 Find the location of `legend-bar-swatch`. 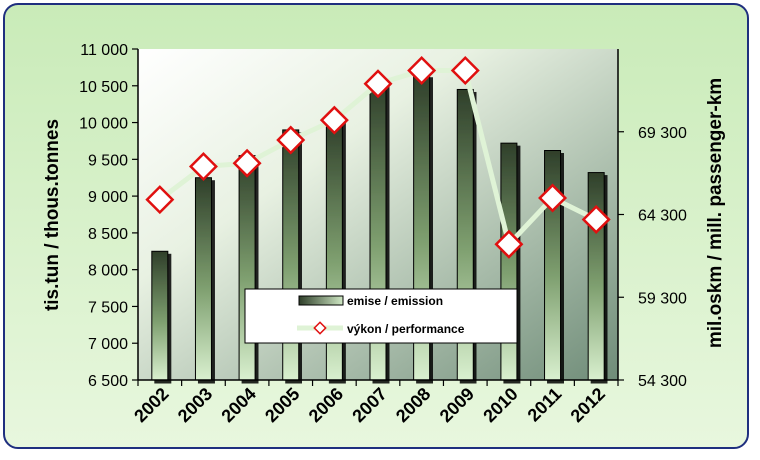

legend-bar-swatch is located at coordinates (321, 300).